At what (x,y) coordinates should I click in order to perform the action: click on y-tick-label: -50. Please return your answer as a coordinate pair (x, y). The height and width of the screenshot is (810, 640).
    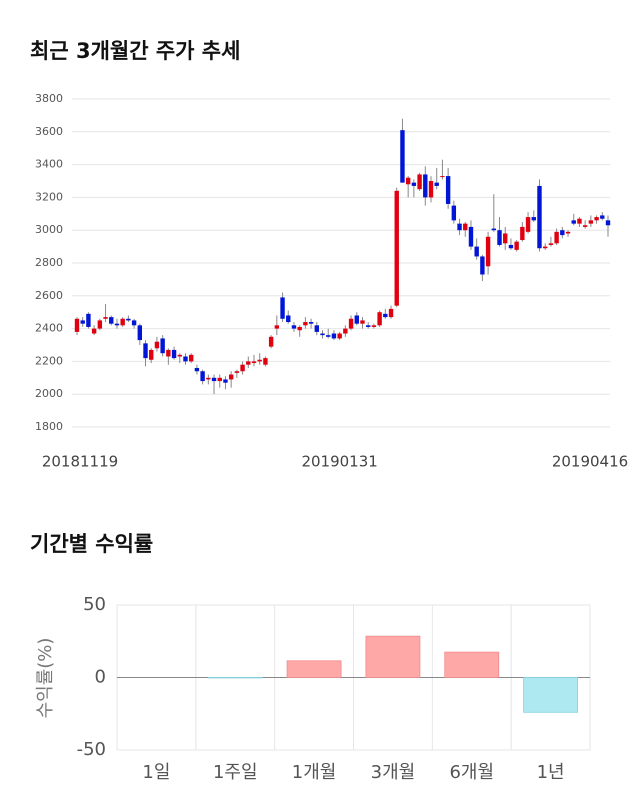
    Looking at the image, I should click on (91, 749).